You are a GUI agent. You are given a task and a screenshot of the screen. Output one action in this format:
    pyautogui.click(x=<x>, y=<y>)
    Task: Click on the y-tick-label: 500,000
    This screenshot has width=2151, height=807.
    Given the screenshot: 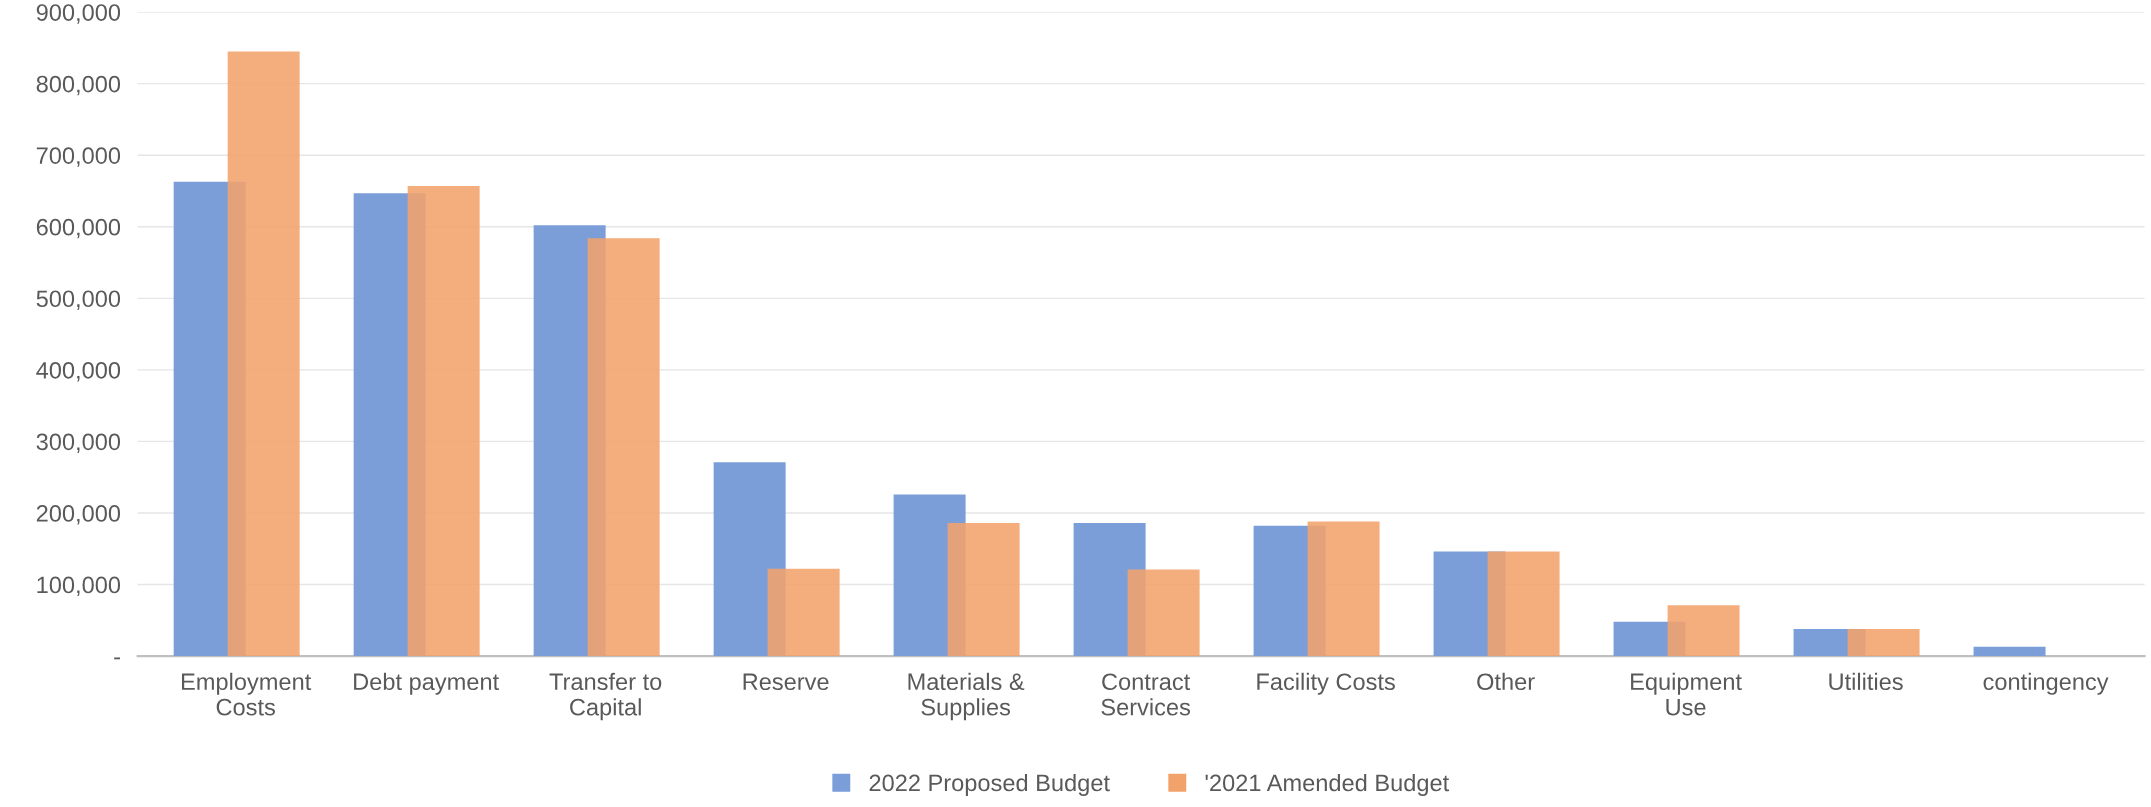 What is the action you would take?
    pyautogui.click(x=78, y=300)
    